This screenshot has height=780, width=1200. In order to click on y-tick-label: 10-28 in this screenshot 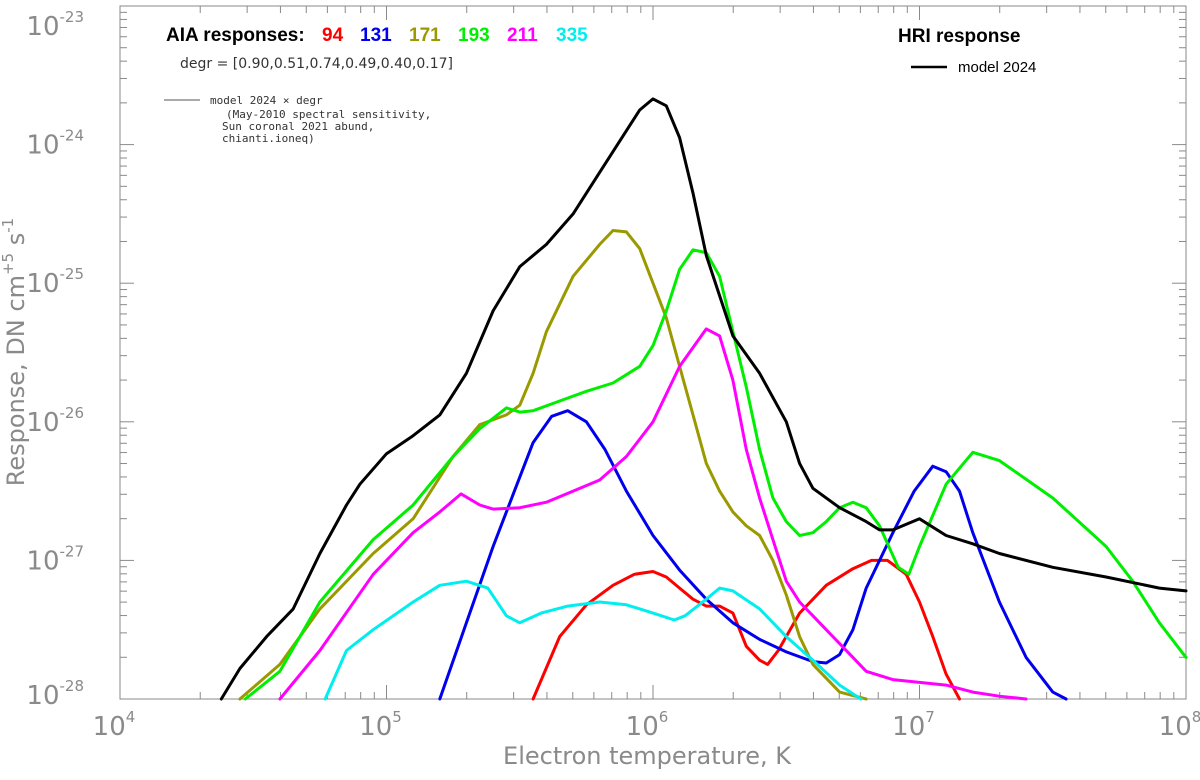, I will do `click(55, 694)`.